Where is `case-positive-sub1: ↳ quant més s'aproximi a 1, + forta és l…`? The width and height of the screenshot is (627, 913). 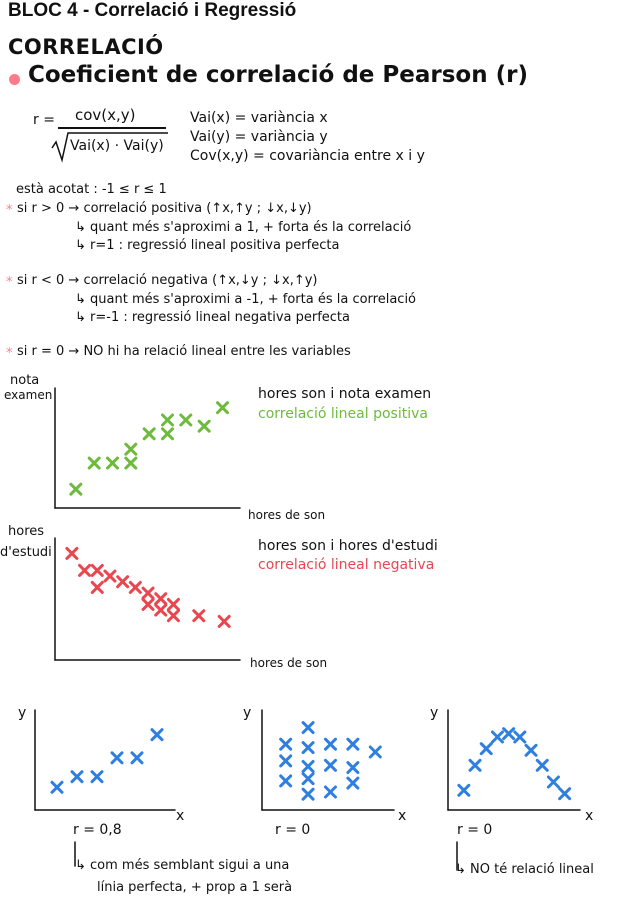 case-positive-sub1: ↳ quant més s'aproximi a 1, + forta és l… is located at coordinates (243, 227).